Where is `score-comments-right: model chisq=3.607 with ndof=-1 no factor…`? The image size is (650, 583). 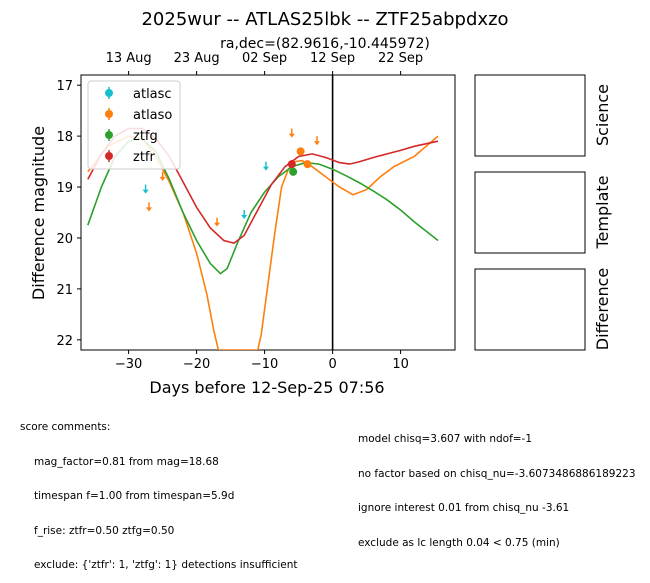 score-comments-right: model chisq=3.607 with ndof=-1 no factor… is located at coordinates (504, 486).